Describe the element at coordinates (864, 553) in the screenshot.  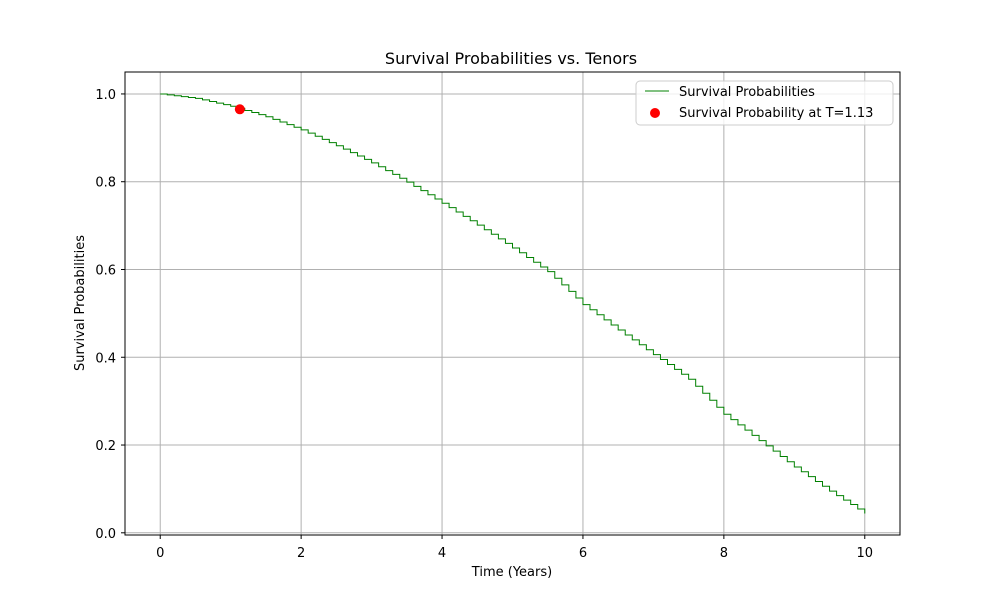
I see `x-tick-label: 10` at that location.